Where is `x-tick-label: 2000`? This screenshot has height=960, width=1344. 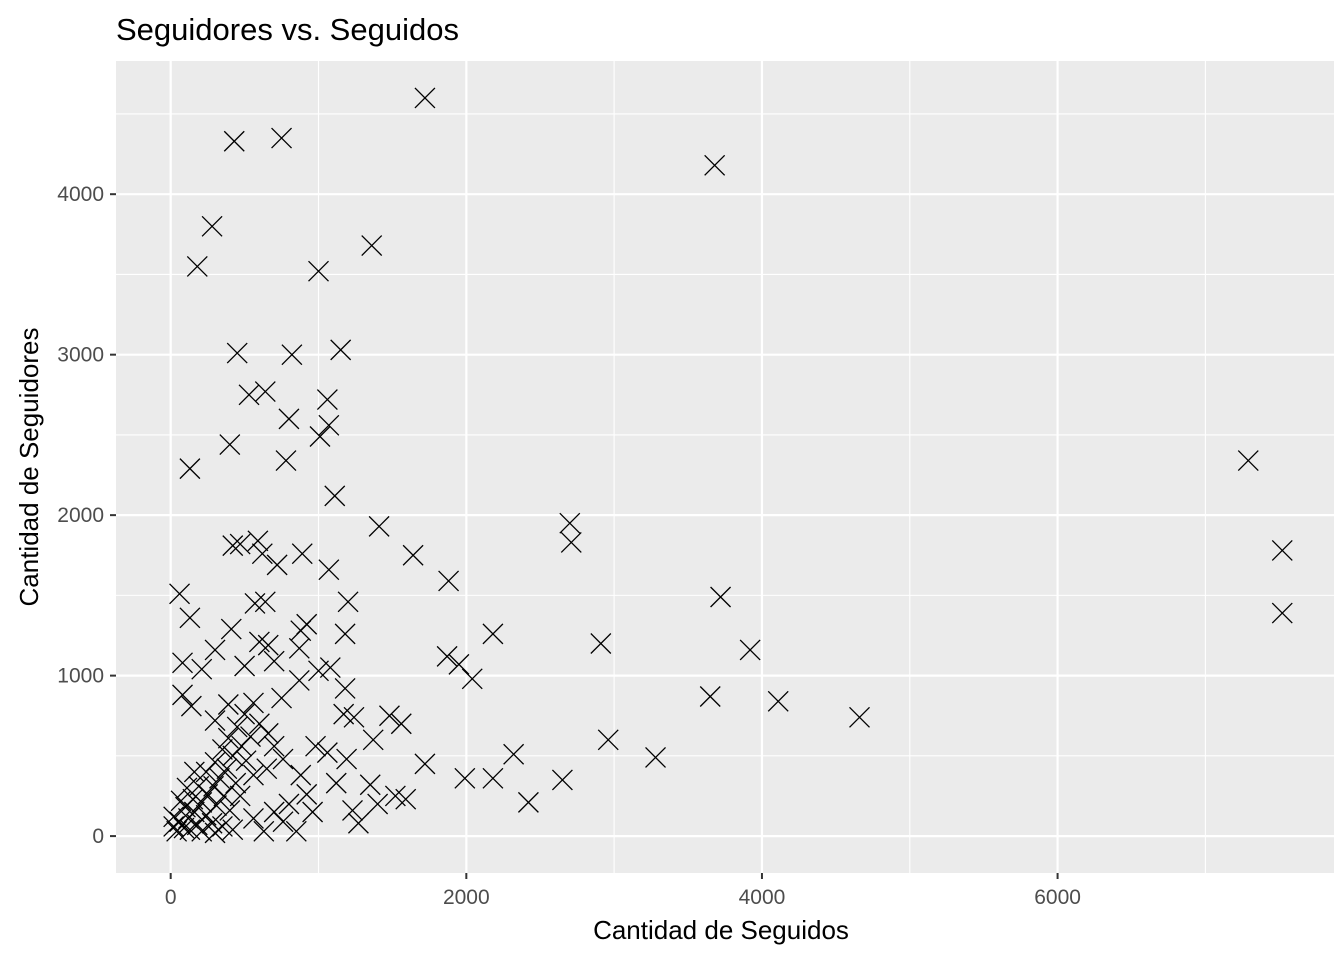 x-tick-label: 2000 is located at coordinates (466, 897).